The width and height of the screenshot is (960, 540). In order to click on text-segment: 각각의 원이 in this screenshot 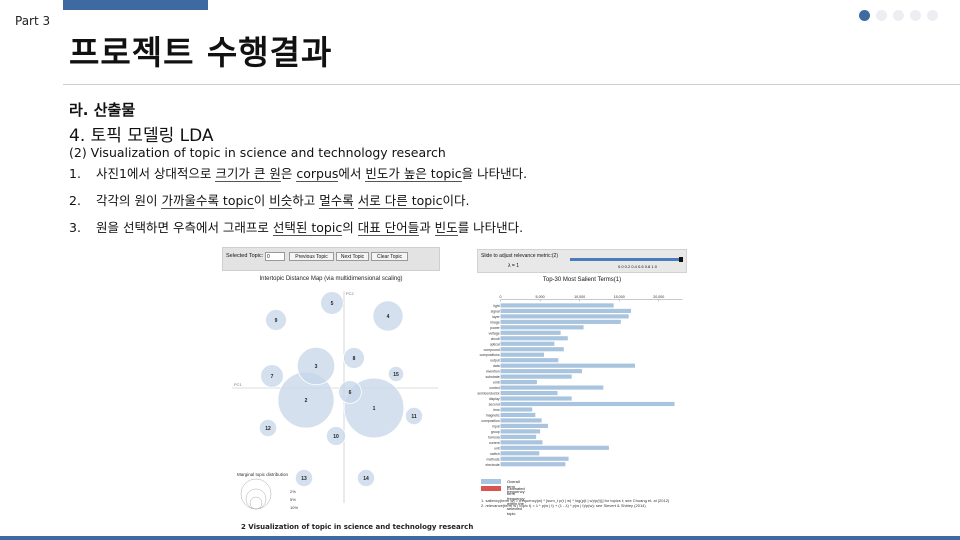, I will do `click(128, 200)`.